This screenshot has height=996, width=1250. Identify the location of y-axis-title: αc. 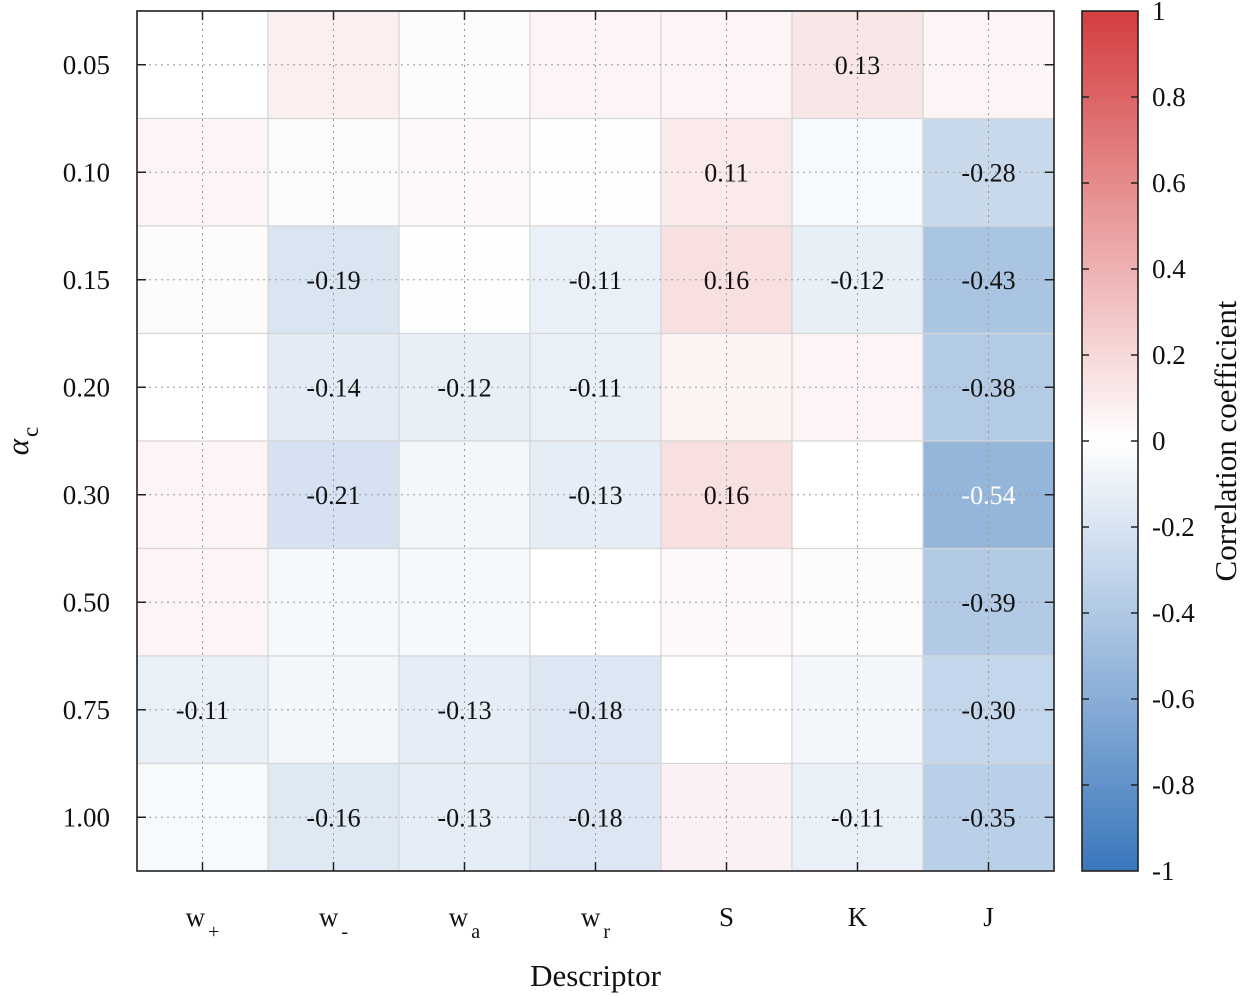
(21, 441).